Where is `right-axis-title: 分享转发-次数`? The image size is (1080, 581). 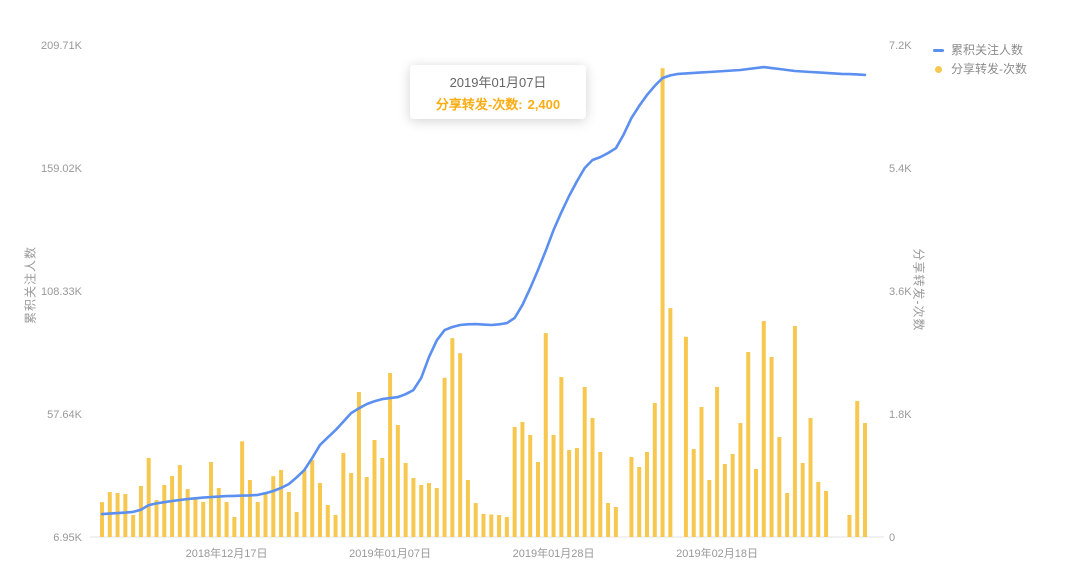 right-axis-title: 分享转发-次数 is located at coordinates (918, 290).